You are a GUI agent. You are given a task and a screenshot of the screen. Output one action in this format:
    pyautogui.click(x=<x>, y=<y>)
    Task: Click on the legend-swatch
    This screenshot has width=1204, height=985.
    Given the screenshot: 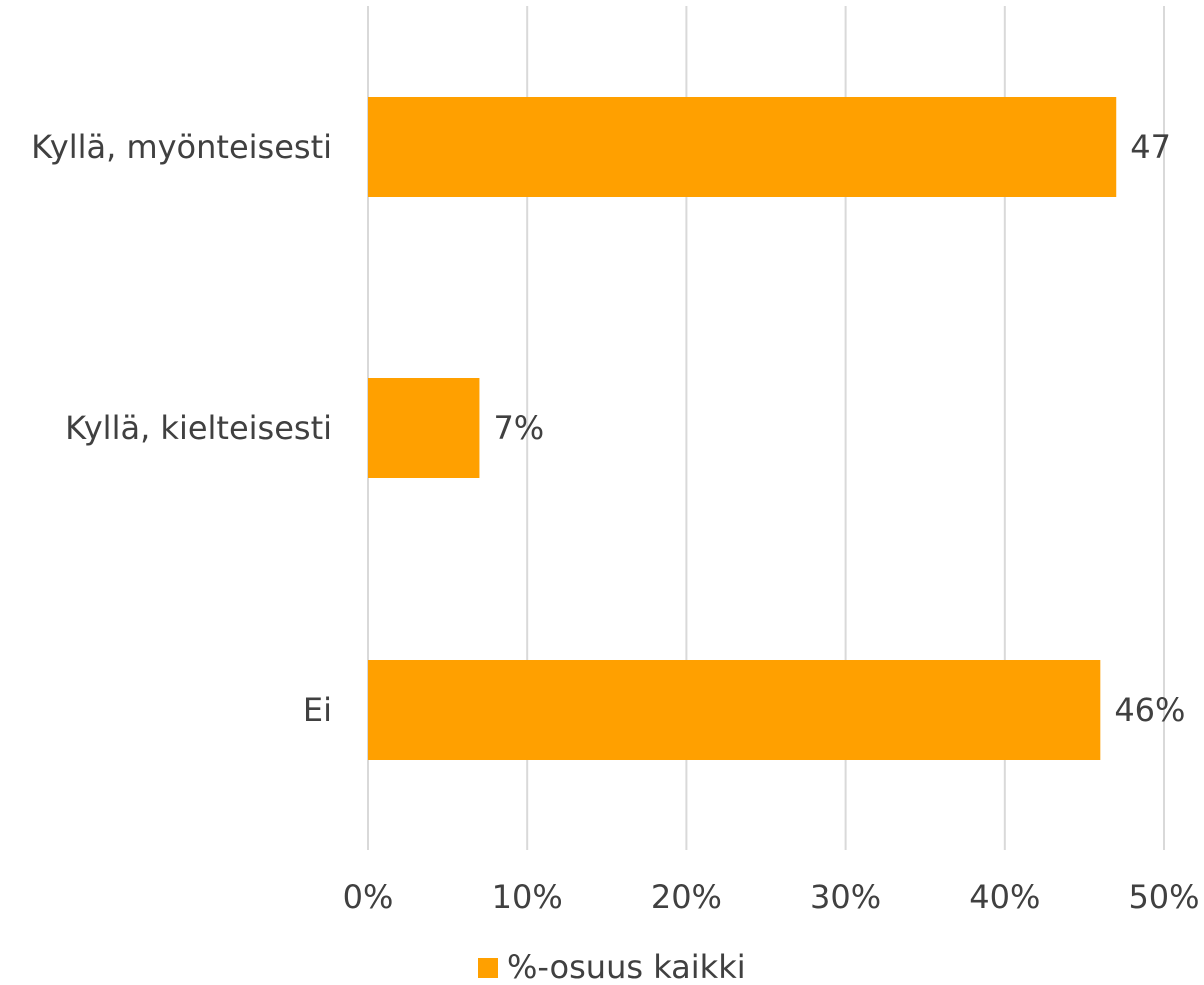 What is the action you would take?
    pyautogui.click(x=488, y=968)
    